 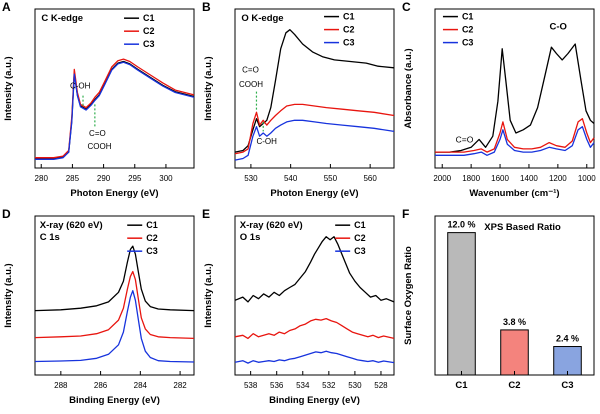 What do you see at coordinates (141, 385) in the screenshot?
I see `x-tick-label: 284` at bounding box center [141, 385].